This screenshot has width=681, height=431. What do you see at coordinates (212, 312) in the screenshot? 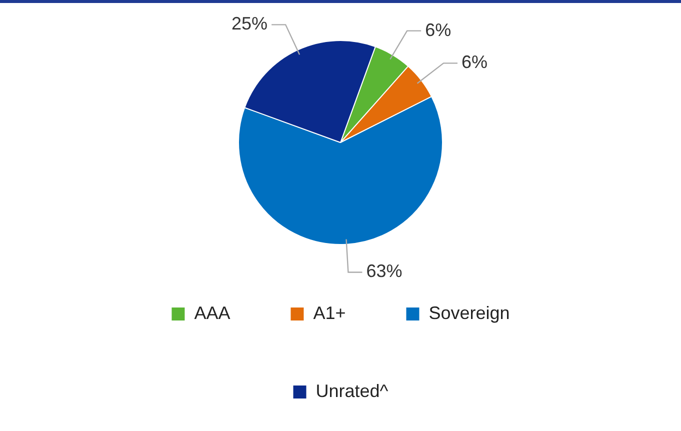
I see `legend-label: AAA` at bounding box center [212, 312].